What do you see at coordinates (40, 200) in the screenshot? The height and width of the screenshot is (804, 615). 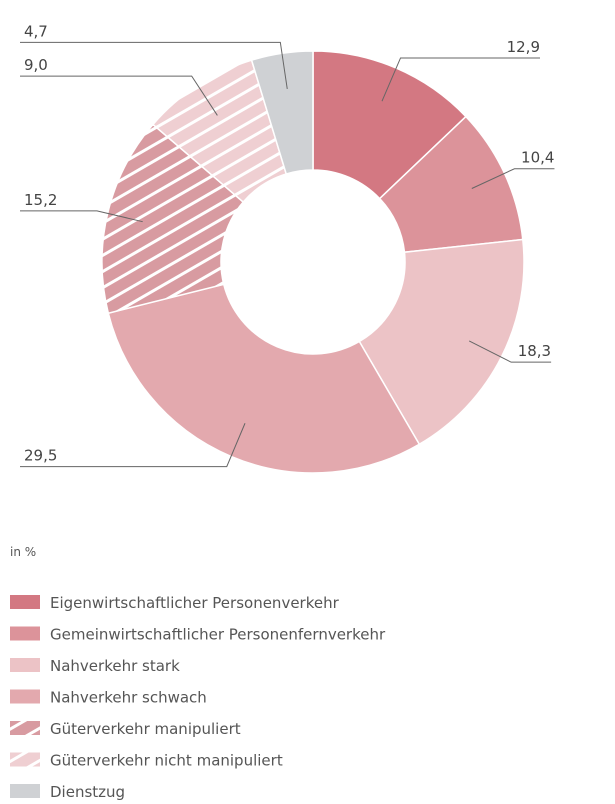 I see `data-label: 15,2` at bounding box center [40, 200].